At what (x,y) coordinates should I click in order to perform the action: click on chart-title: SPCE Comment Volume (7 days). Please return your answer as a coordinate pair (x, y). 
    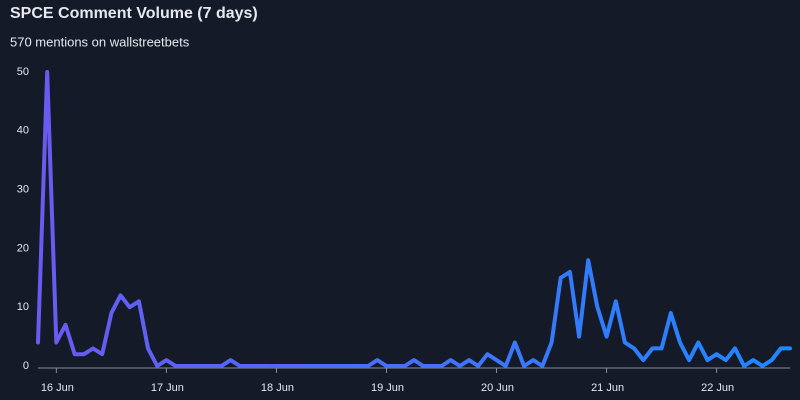
    Looking at the image, I should click on (134, 13).